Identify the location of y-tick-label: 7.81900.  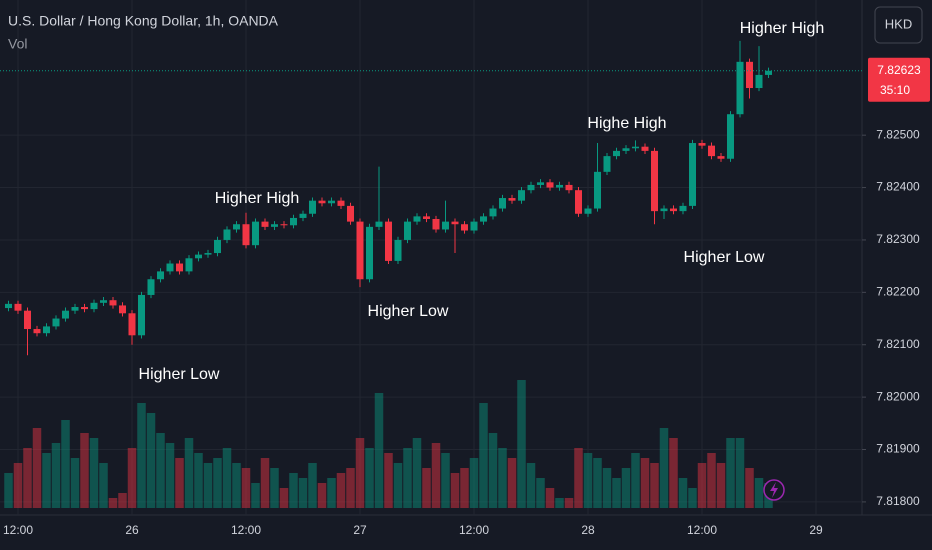
(898, 449).